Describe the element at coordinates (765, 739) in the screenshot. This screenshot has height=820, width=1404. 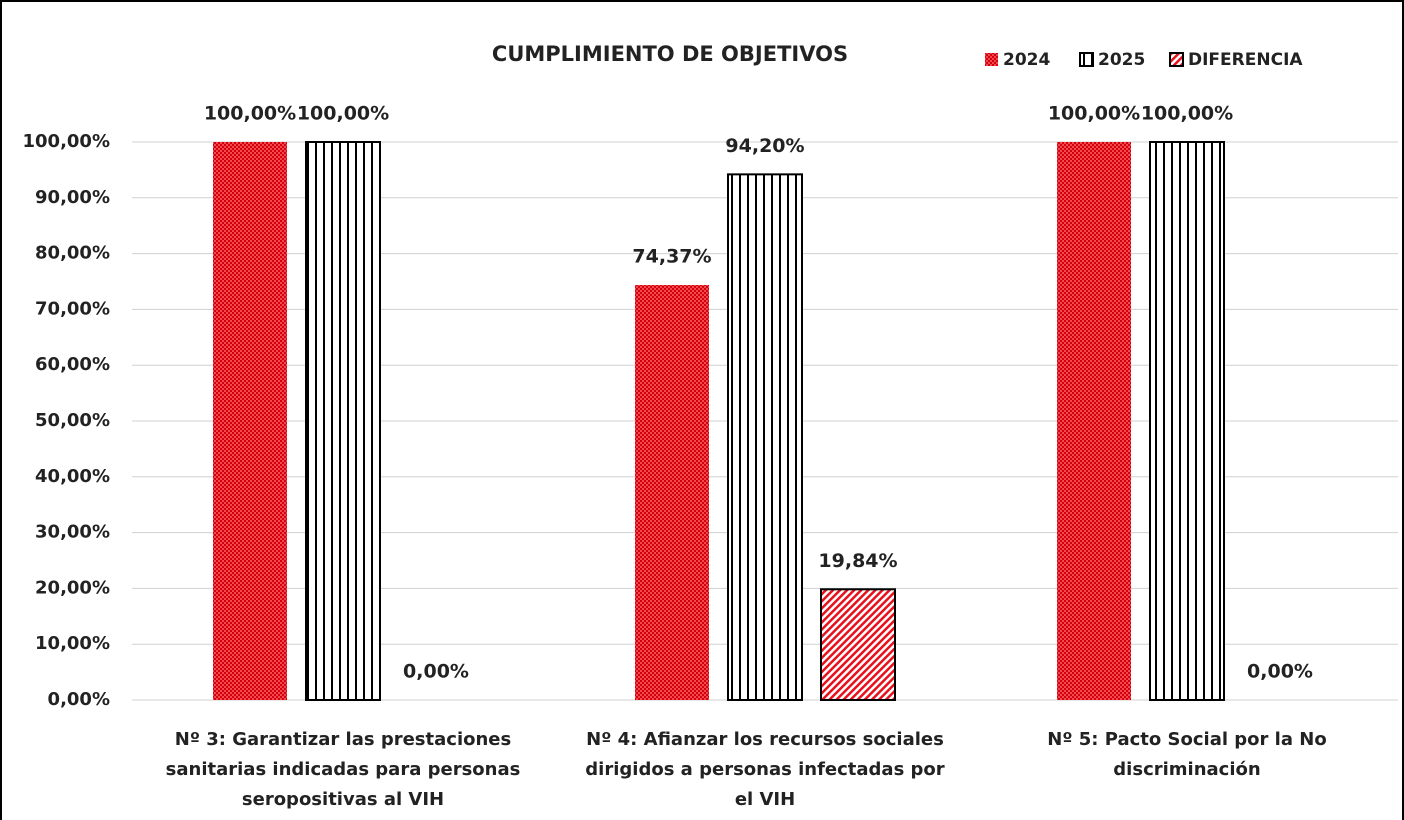
I see `x-tick-line: Nº 4: Afianzar los recursos sociales` at that location.